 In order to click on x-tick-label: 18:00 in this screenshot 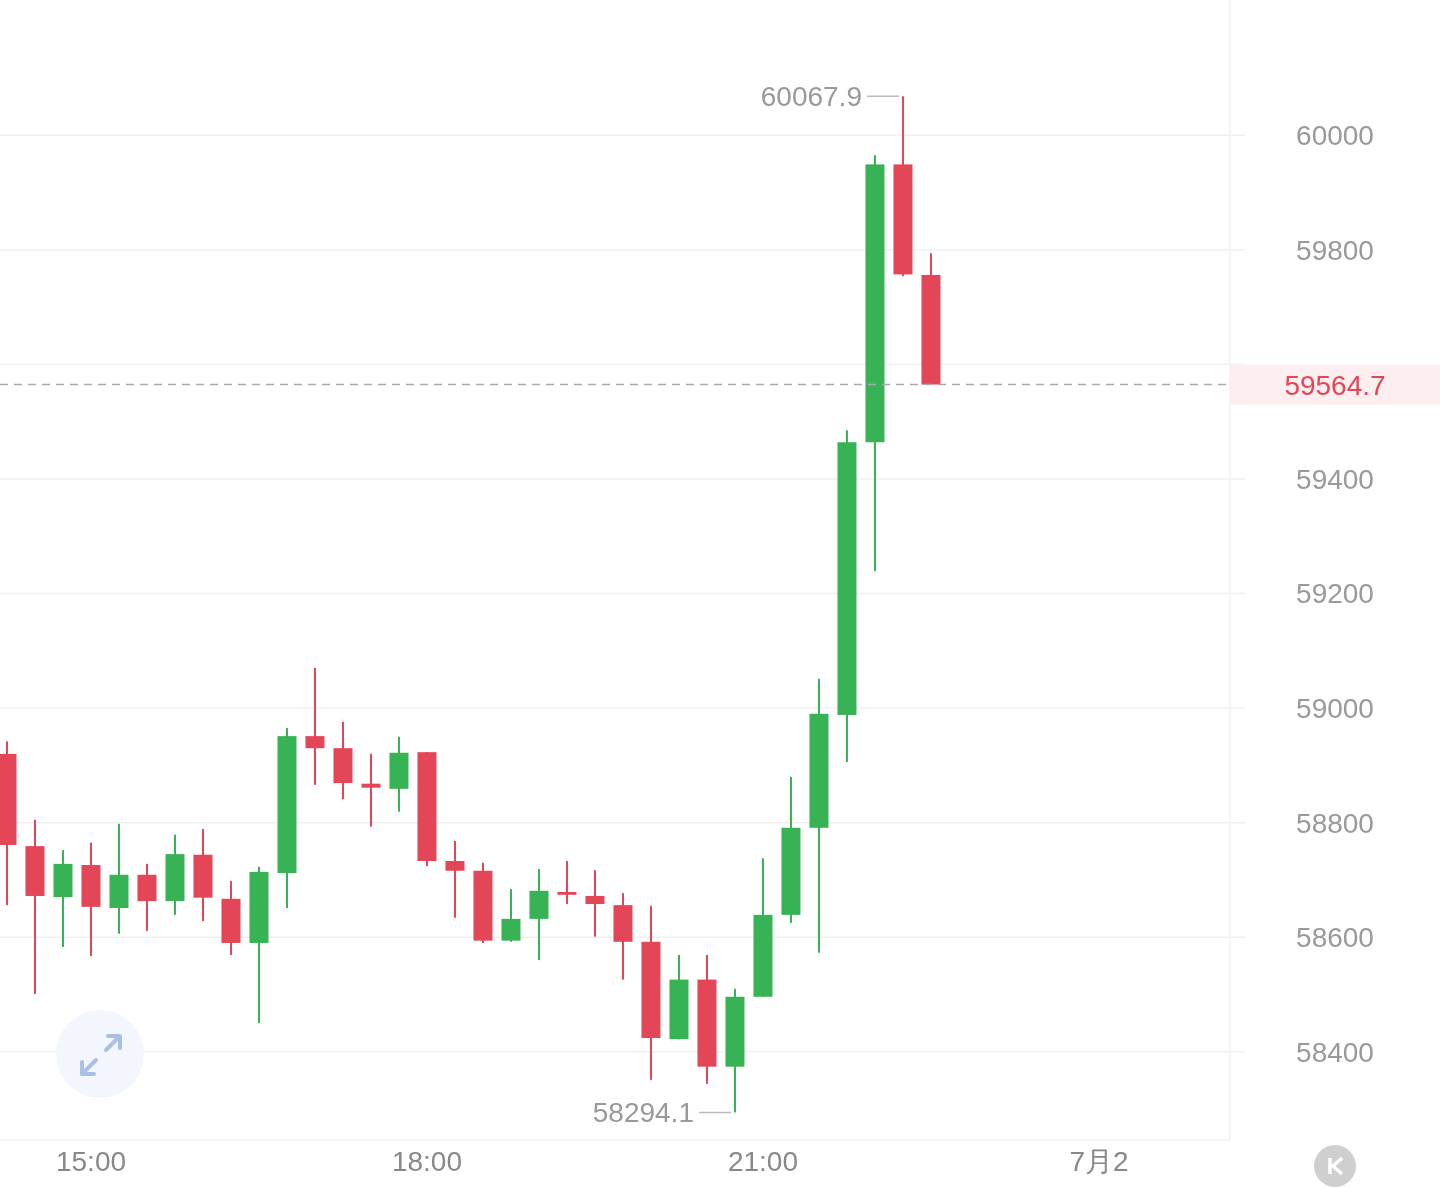, I will do `click(427, 1161)`.